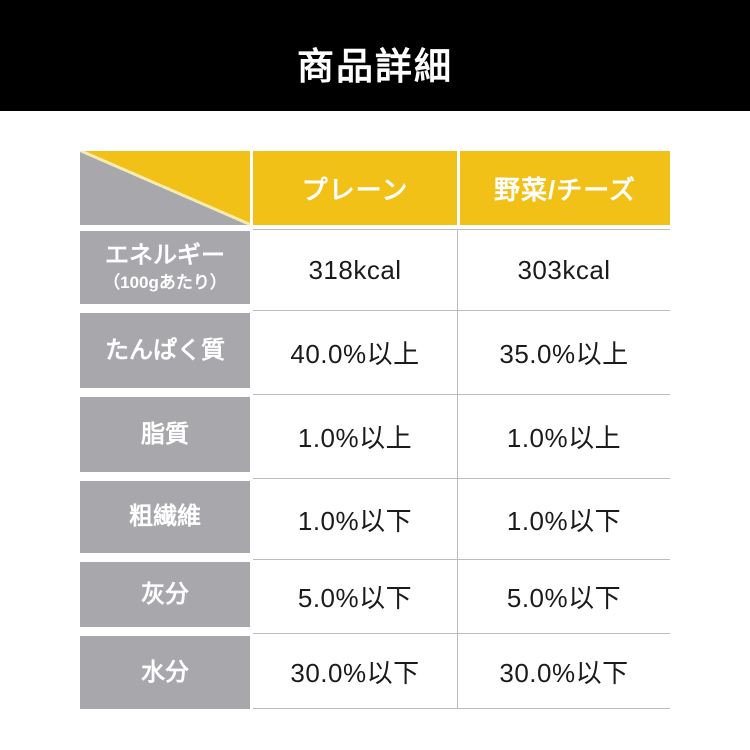  I want to click on row-label-energy: エネルギー （100gあたり）, so click(166, 270).